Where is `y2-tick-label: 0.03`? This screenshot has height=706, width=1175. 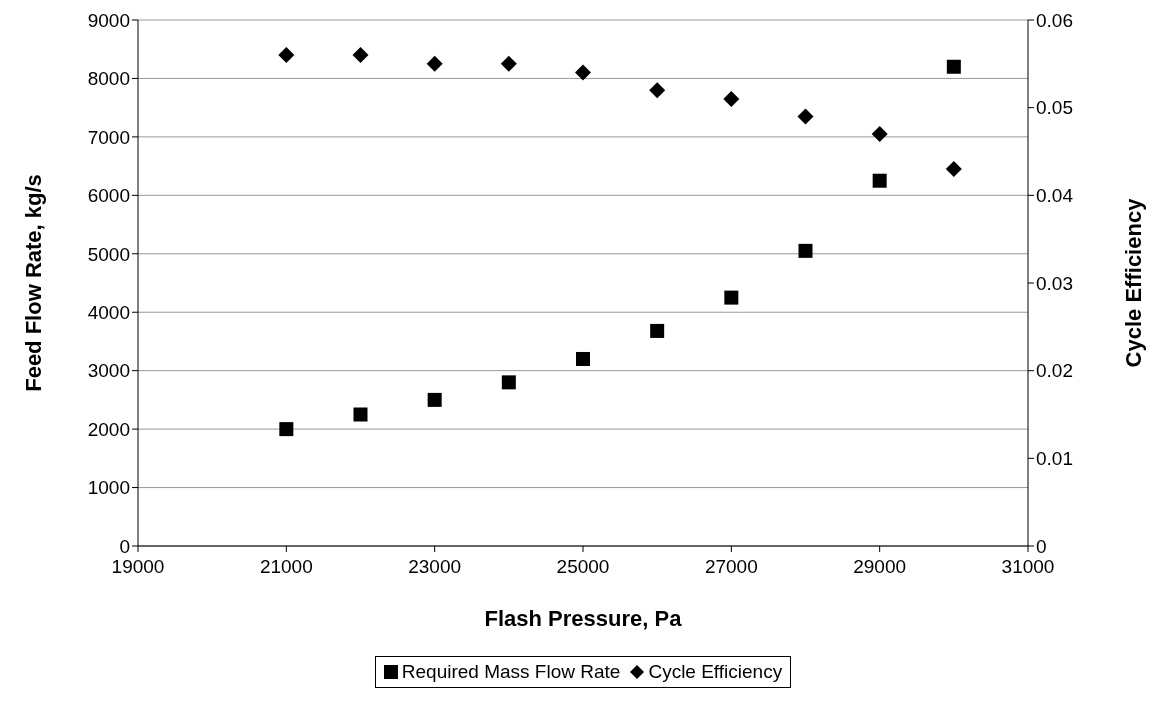 y2-tick-label: 0.03 is located at coordinates (1054, 283).